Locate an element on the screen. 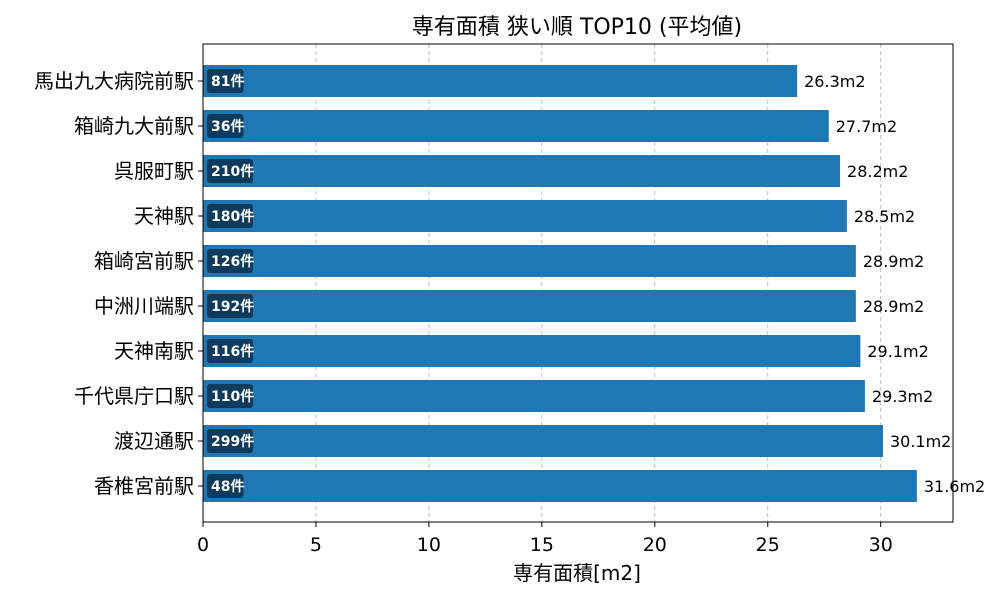 The width and height of the screenshot is (1000, 600). value-label: 29.1m2 is located at coordinates (897, 351).